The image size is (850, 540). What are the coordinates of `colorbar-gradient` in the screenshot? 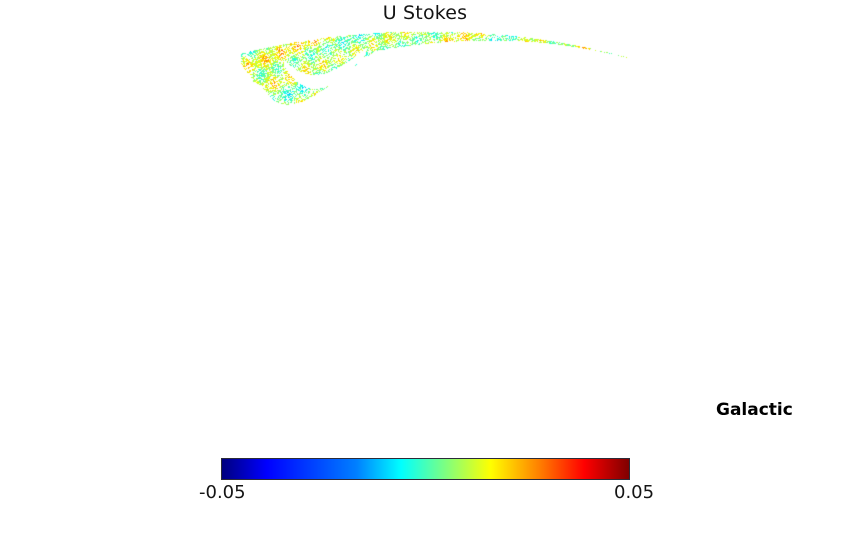 It's located at (425, 469).